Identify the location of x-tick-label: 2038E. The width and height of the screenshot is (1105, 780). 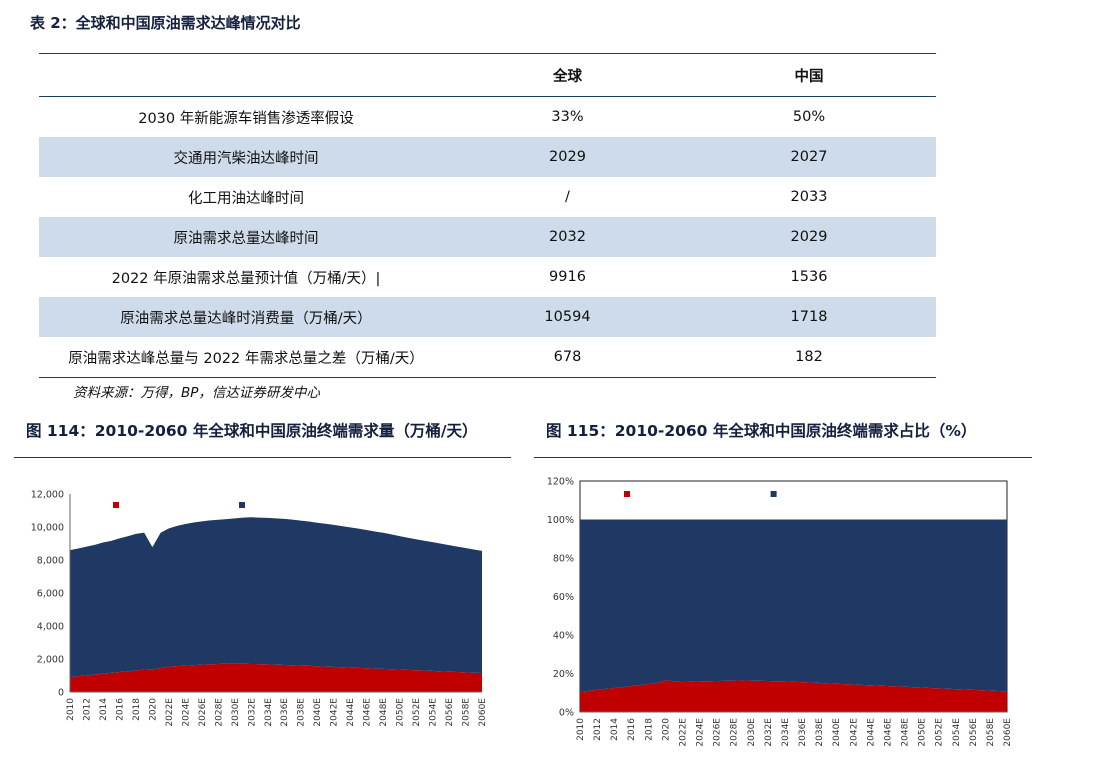
(820, 732).